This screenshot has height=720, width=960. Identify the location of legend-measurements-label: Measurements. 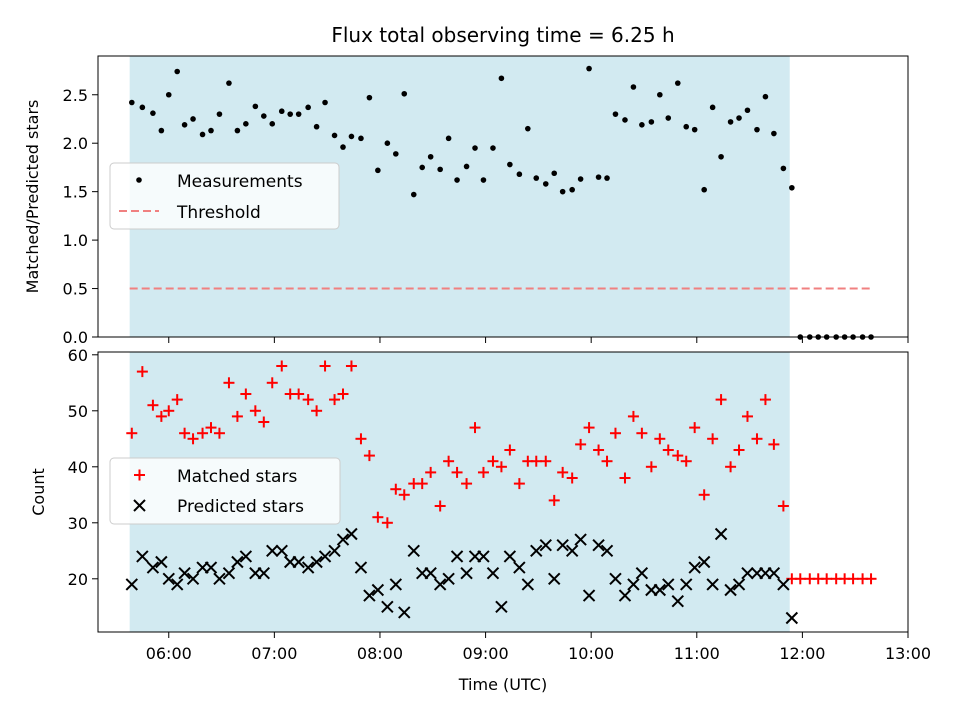
(240, 182).